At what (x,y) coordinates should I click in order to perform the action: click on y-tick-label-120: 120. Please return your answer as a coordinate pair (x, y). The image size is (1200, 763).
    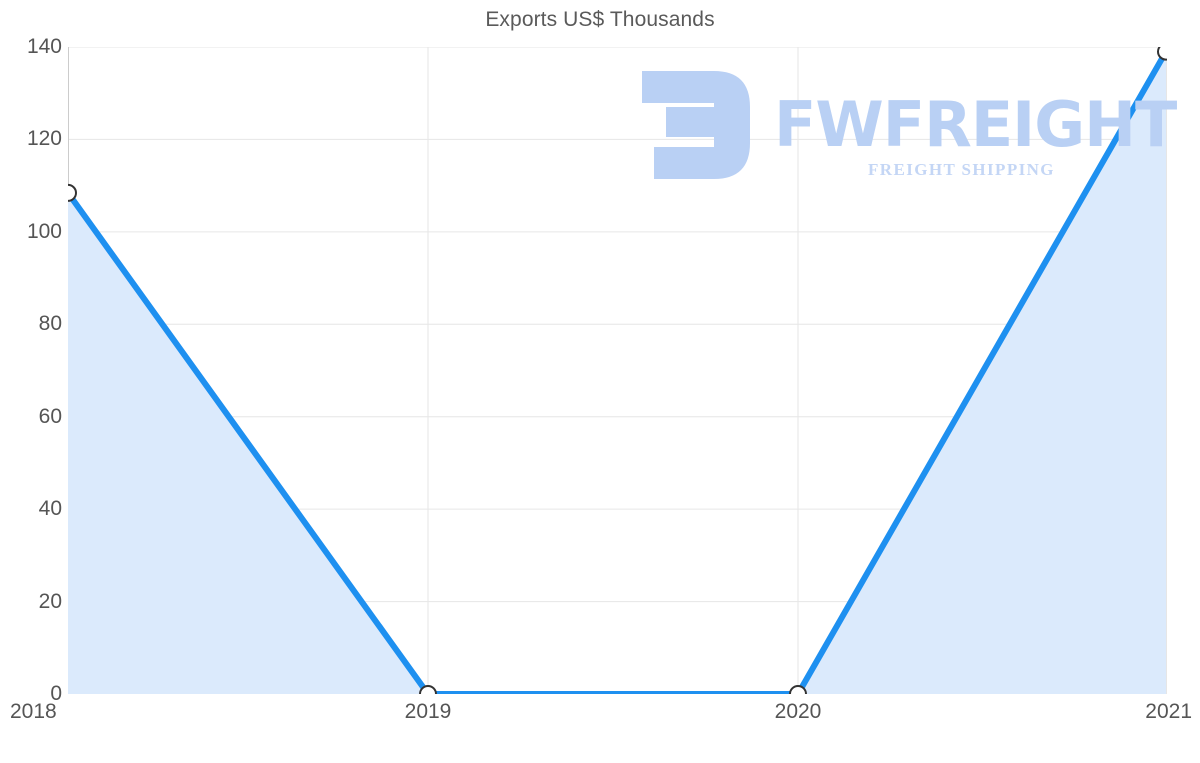
    Looking at the image, I should click on (44, 138).